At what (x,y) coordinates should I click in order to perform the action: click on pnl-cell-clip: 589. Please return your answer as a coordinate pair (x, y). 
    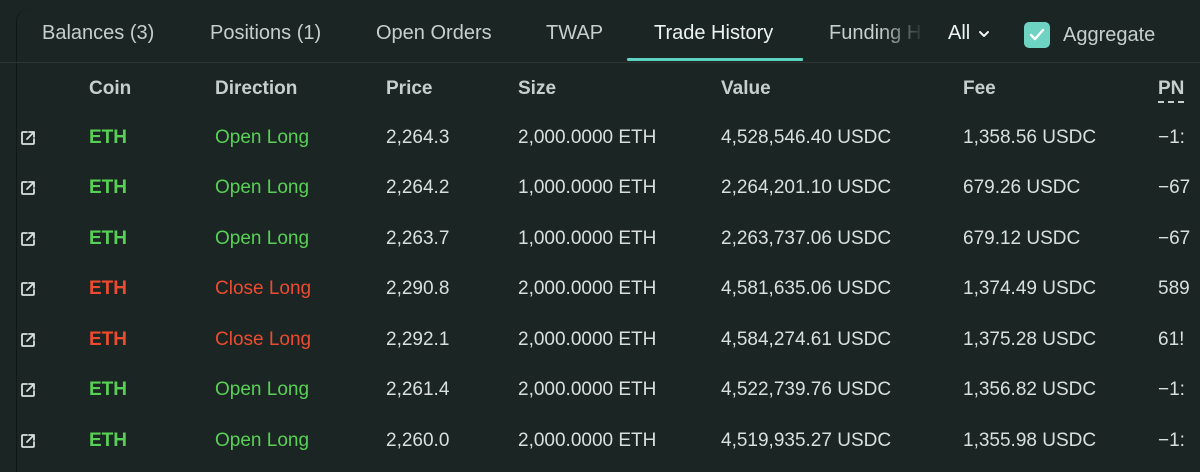
    Looking at the image, I should click on (1179, 290).